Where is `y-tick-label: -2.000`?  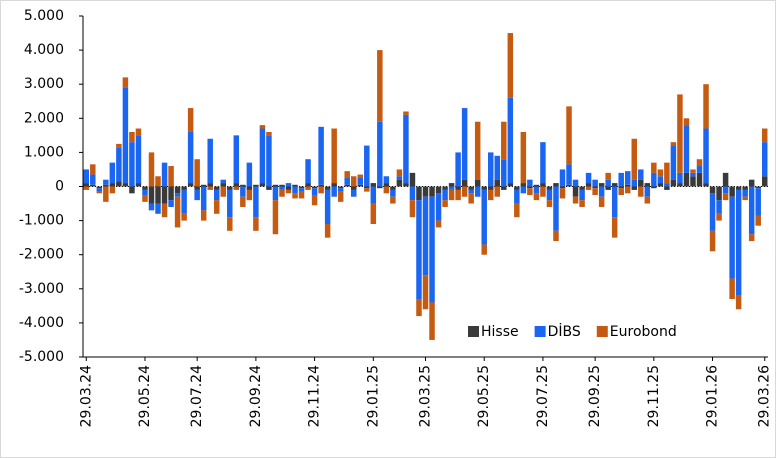 y-tick-label: -2.000 is located at coordinates (41, 255).